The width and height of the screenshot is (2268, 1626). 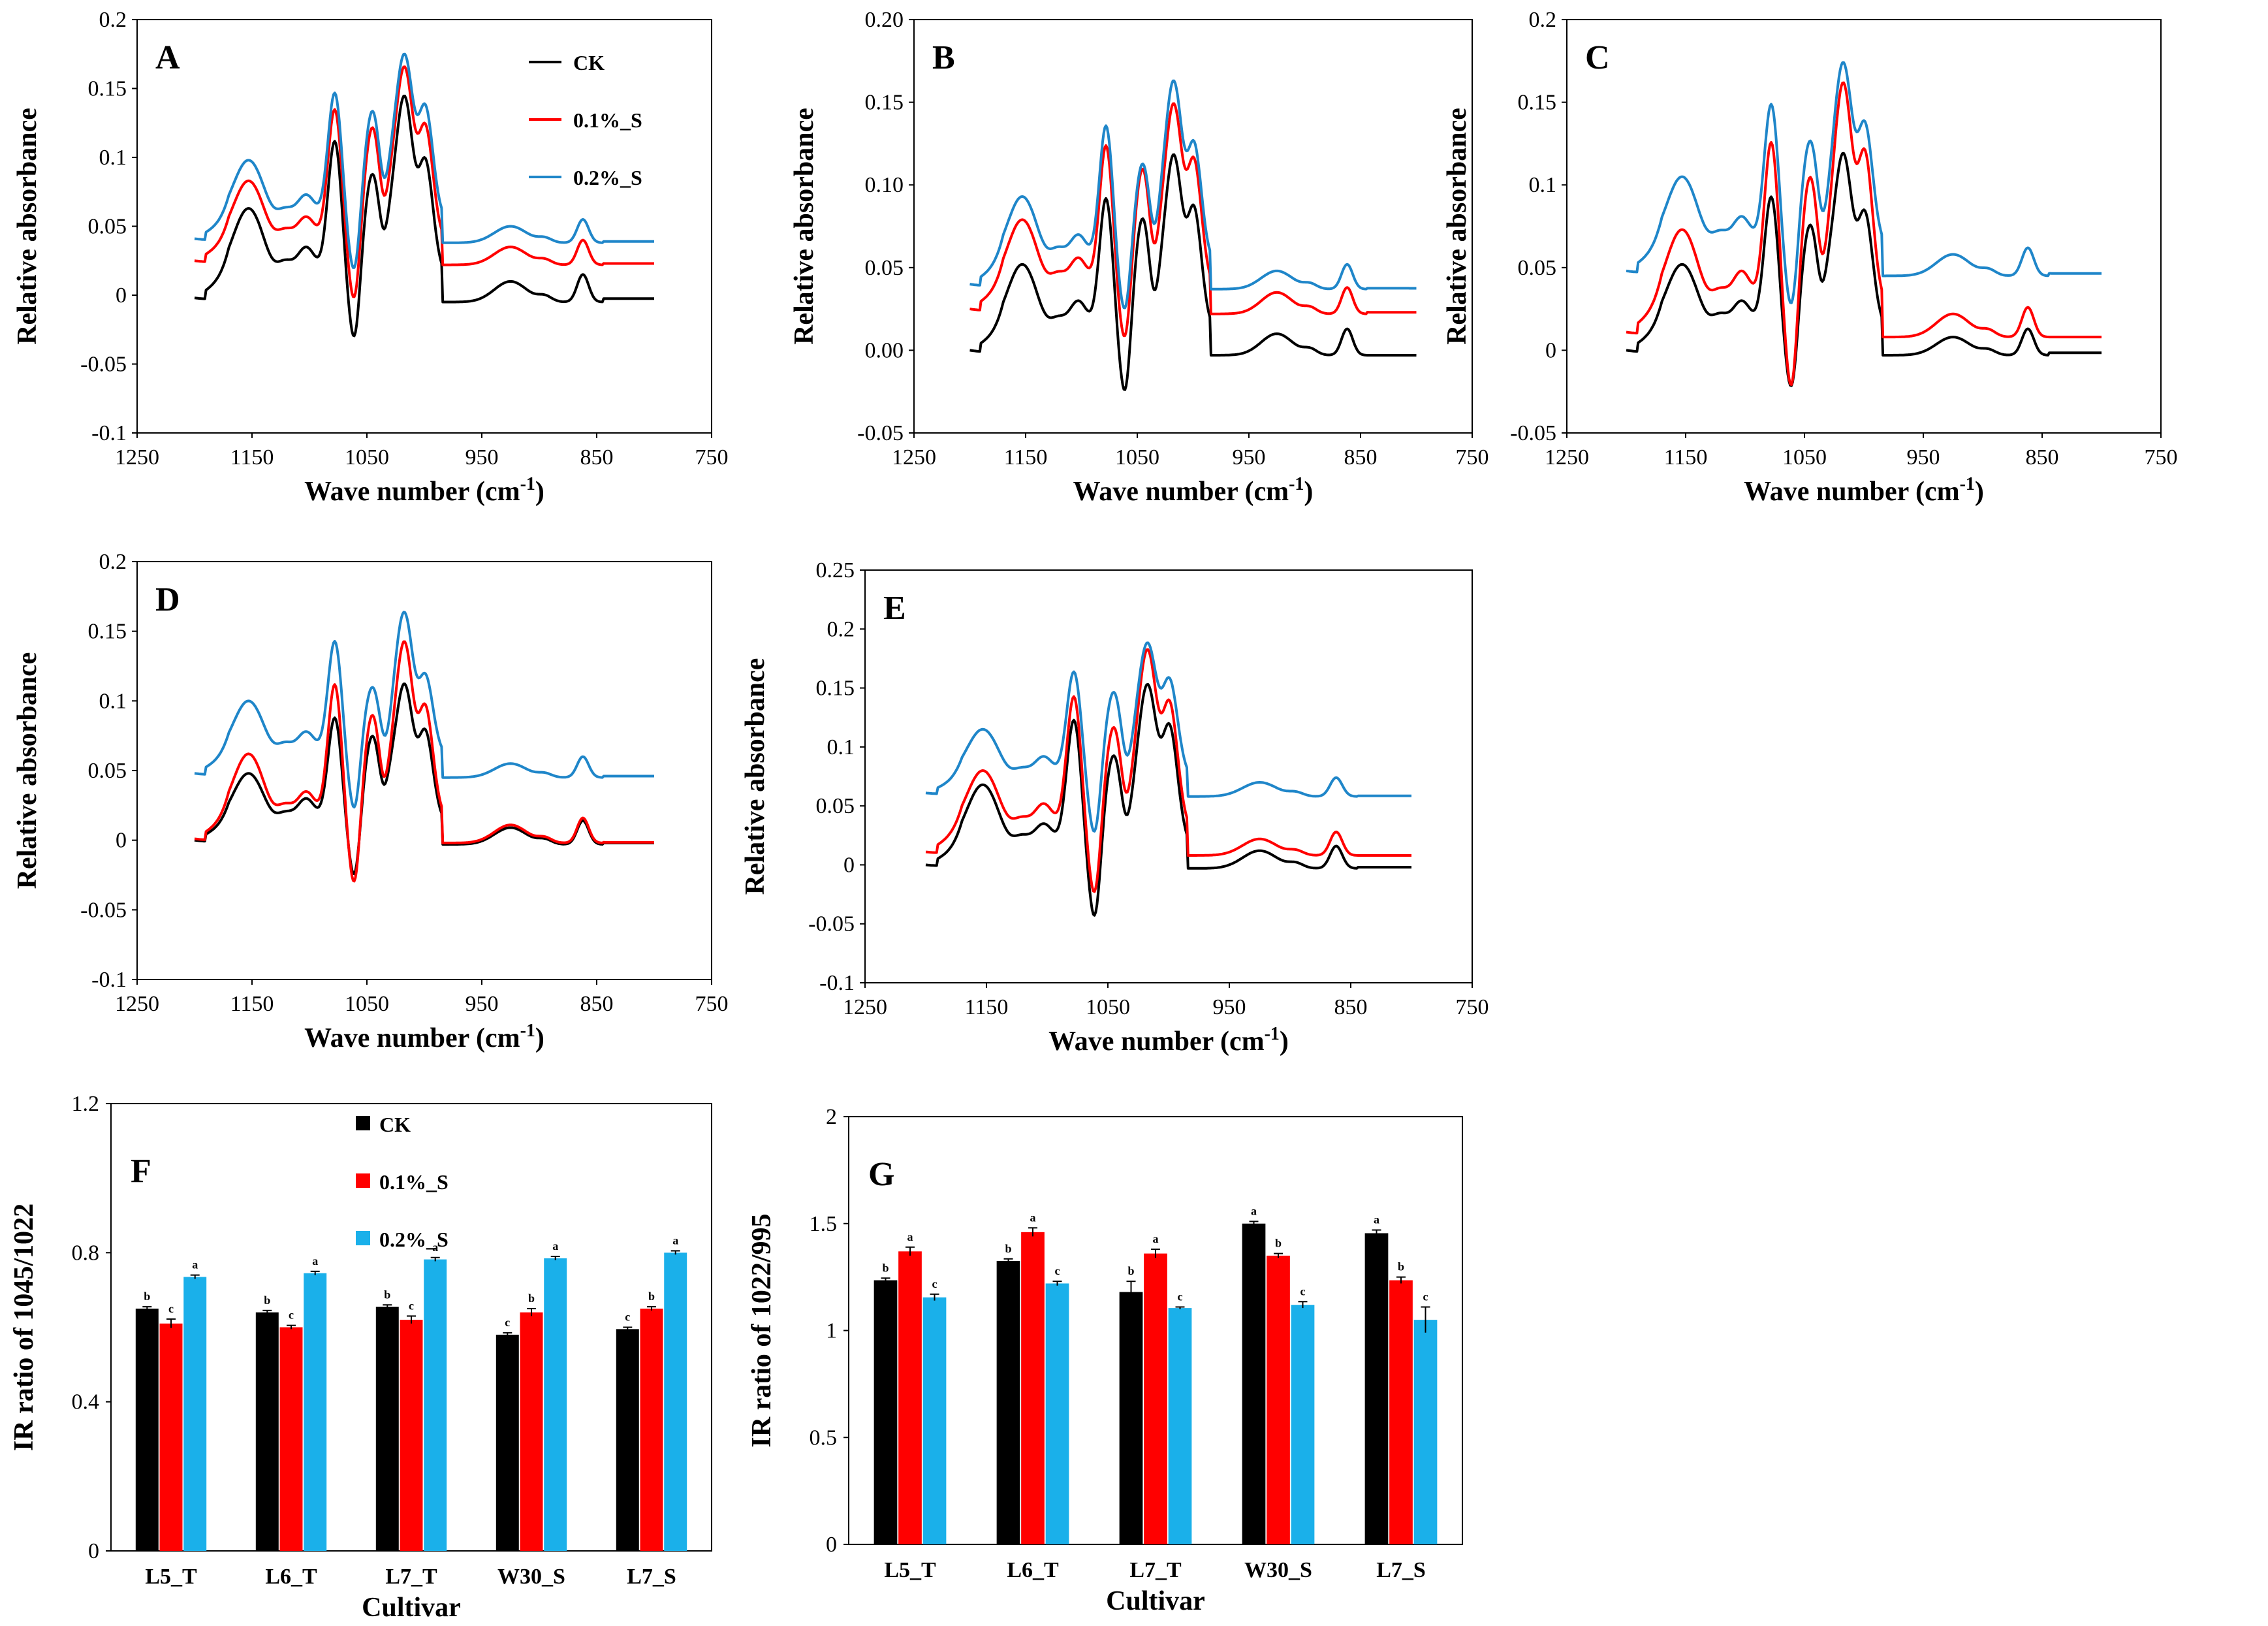 What do you see at coordinates (881, 1174) in the screenshot?
I see `panel-letter: G` at bounding box center [881, 1174].